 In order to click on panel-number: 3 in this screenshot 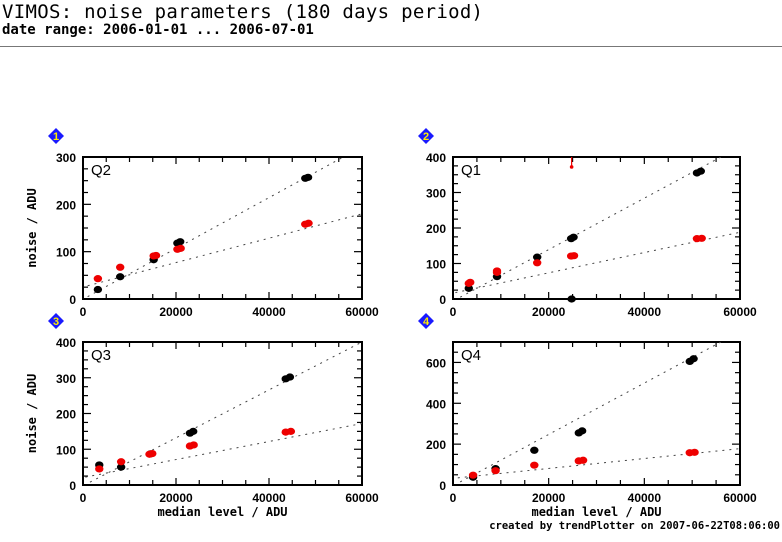, I will do `click(56, 322)`.